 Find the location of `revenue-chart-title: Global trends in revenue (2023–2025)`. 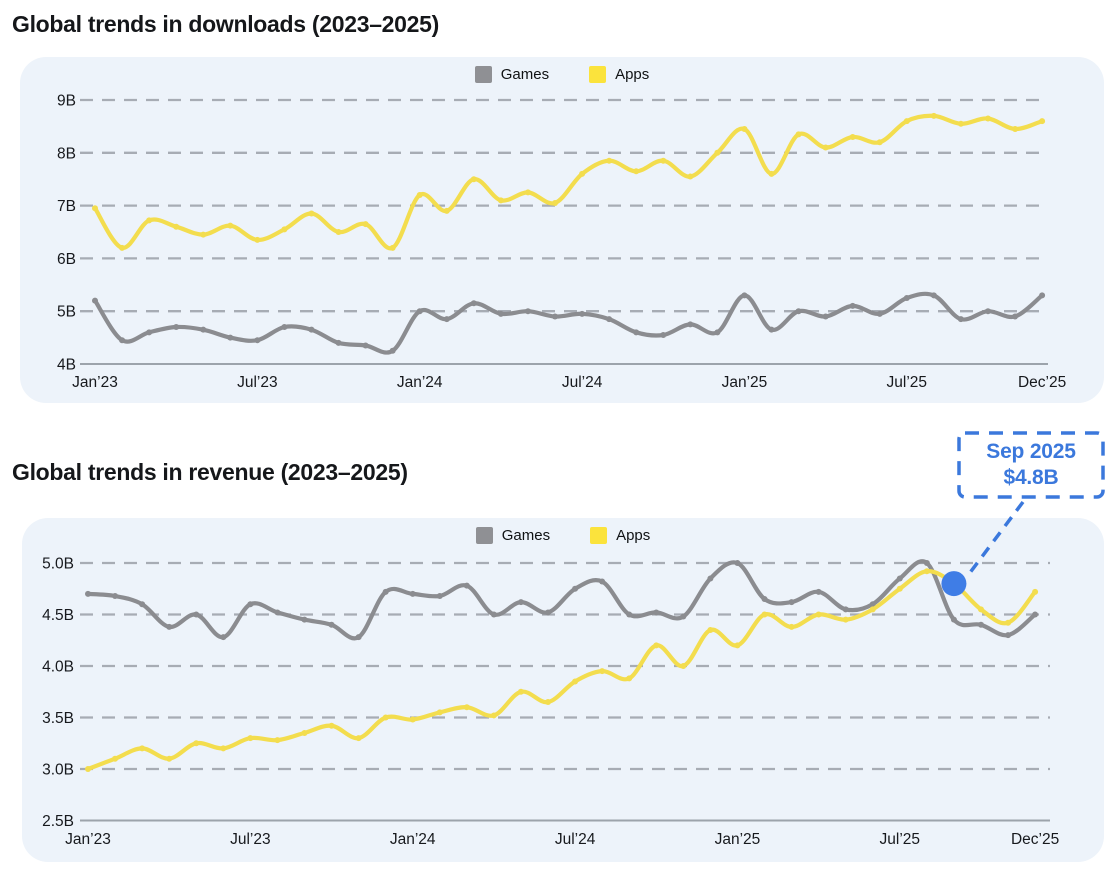

revenue-chart-title: Global trends in revenue (2023–2025) is located at coordinates (210, 472).